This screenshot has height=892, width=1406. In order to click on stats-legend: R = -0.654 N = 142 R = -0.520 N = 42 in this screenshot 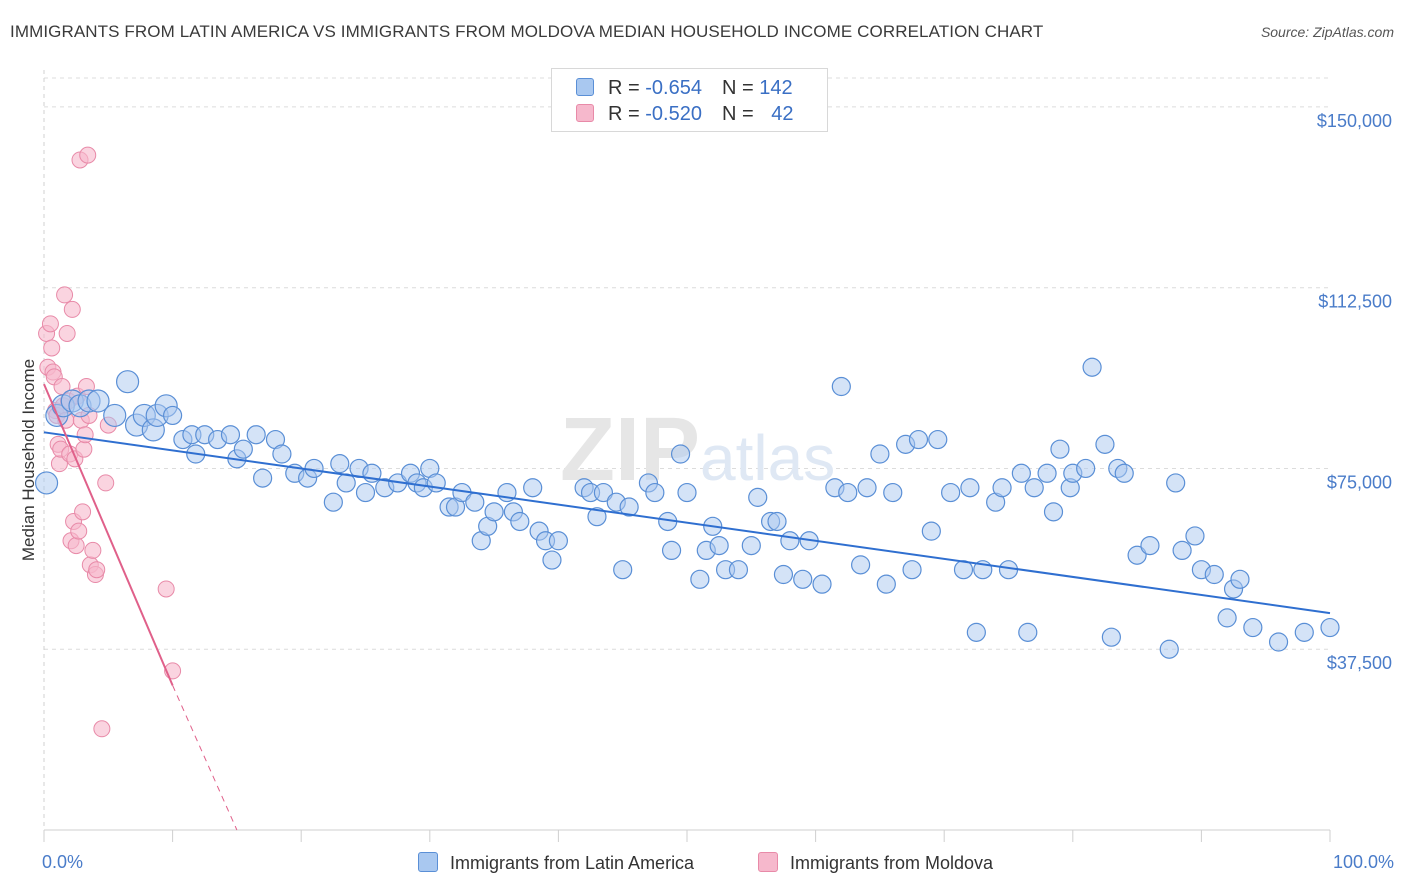, I will do `click(689, 100)`.